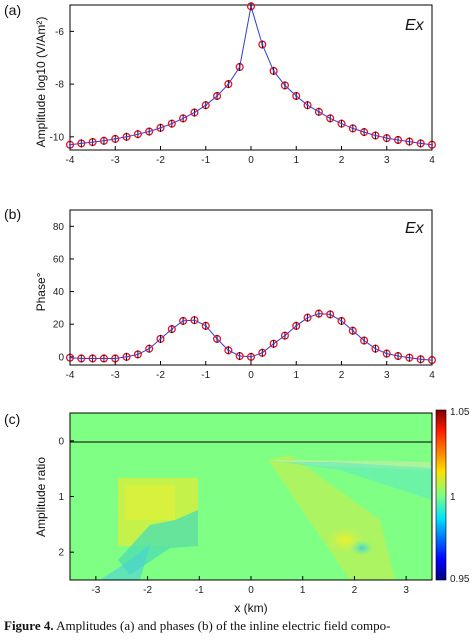 The width and height of the screenshot is (474, 640). Describe the element at coordinates (250, 608) in the screenshot. I see `panel-c-xlabel: x (km)` at that location.